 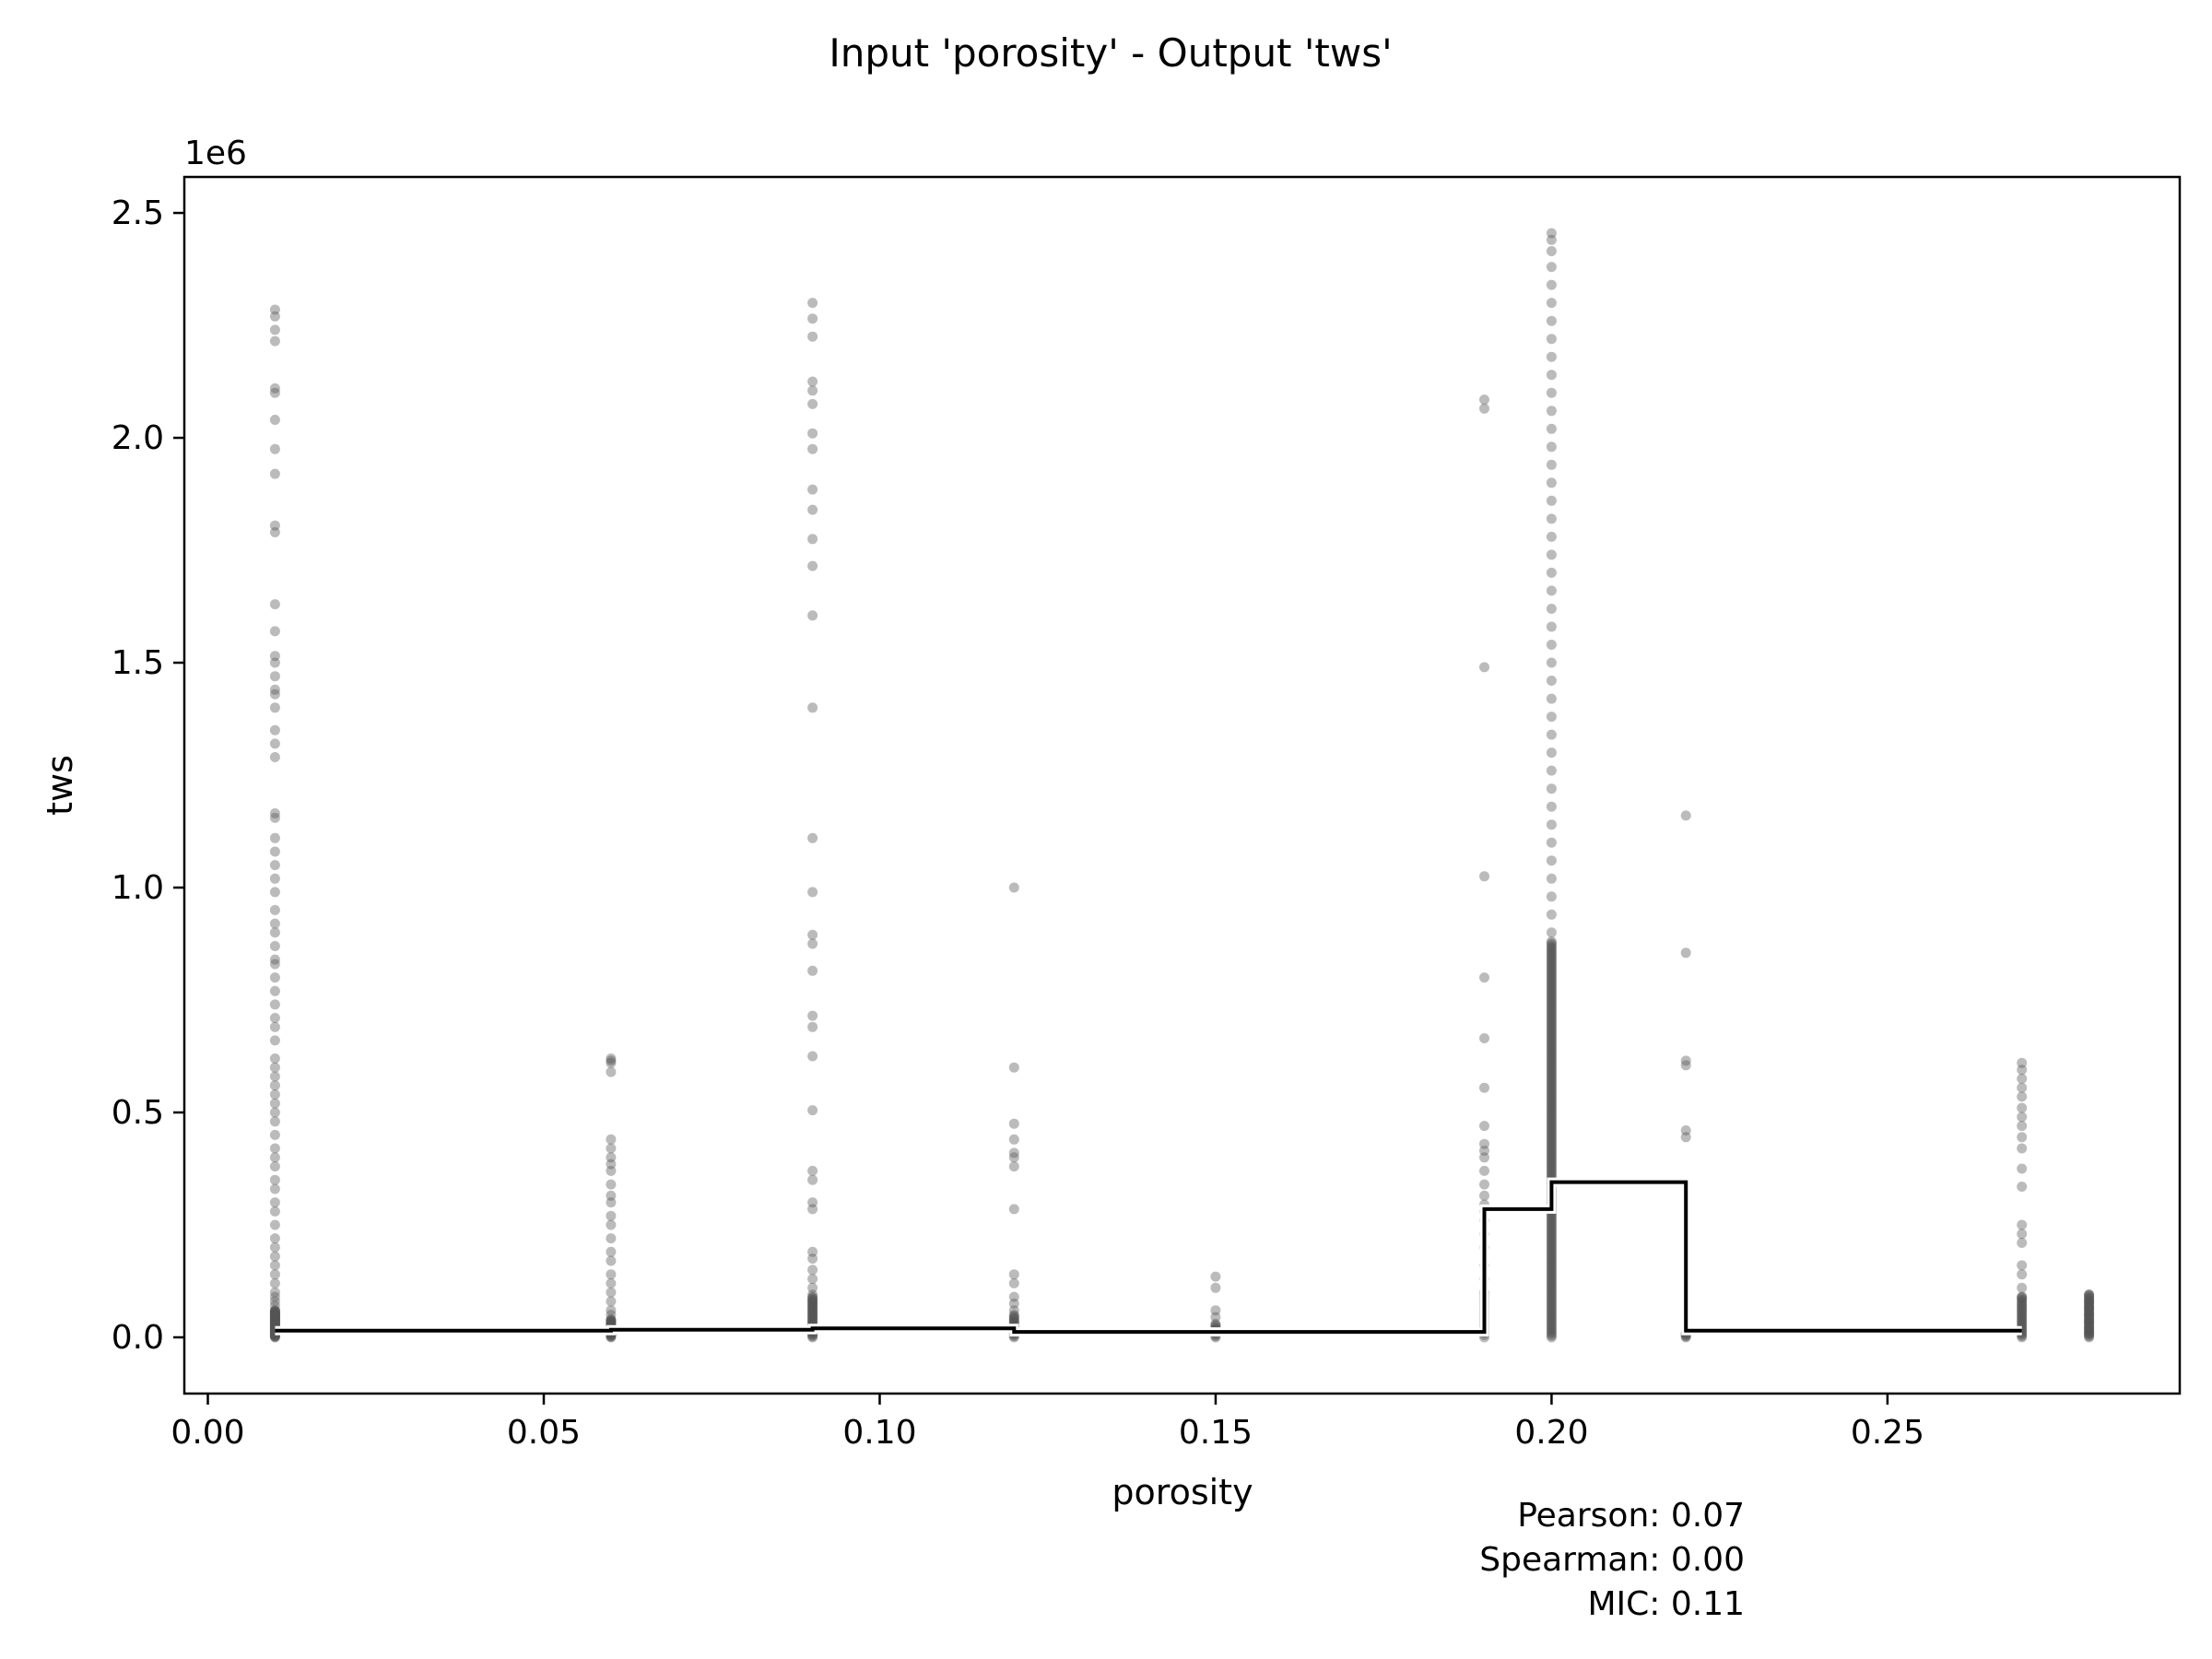 I want to click on y-tick-label: 2.5, so click(x=138, y=213).